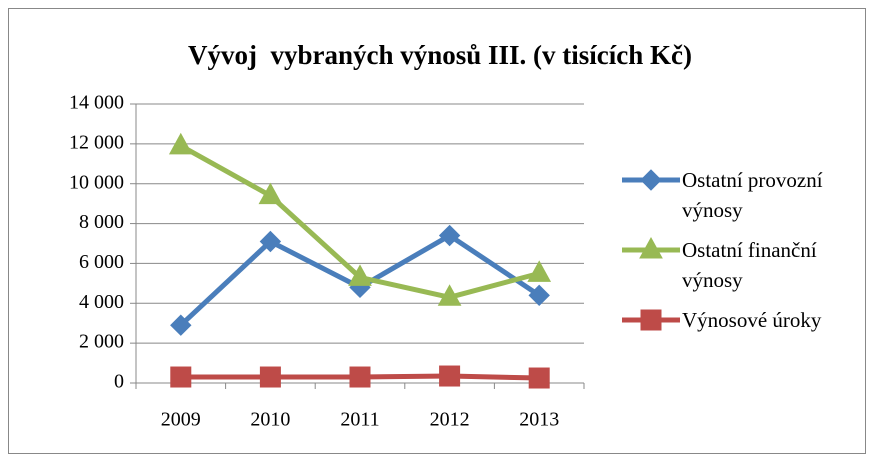 The height and width of the screenshot is (462, 874). What do you see at coordinates (96, 142) in the screenshot?
I see `y-tick-label: 12 000` at bounding box center [96, 142].